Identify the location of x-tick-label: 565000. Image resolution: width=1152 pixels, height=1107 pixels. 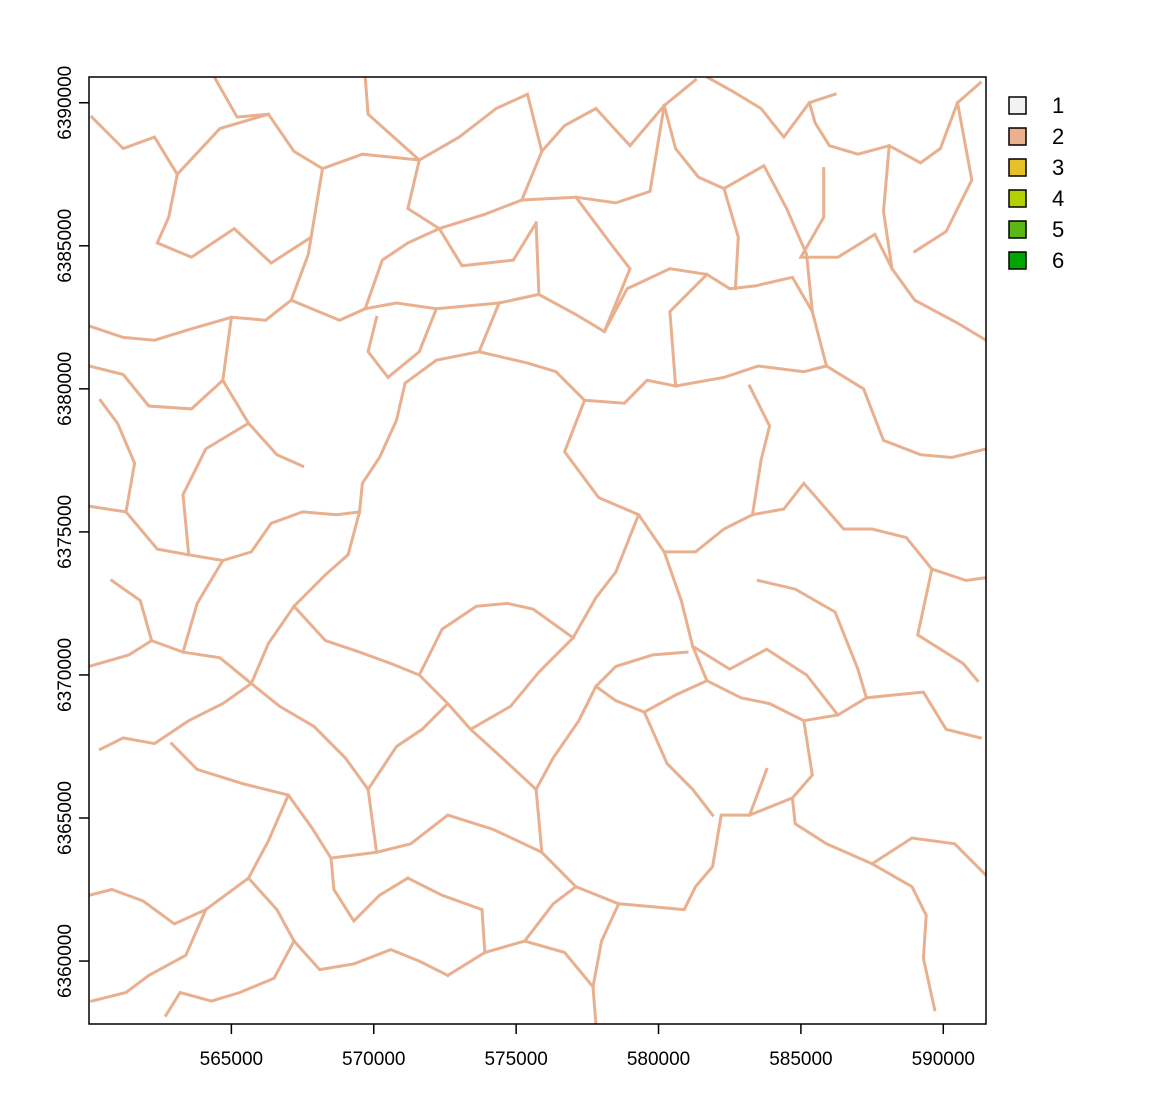
(231, 1059).